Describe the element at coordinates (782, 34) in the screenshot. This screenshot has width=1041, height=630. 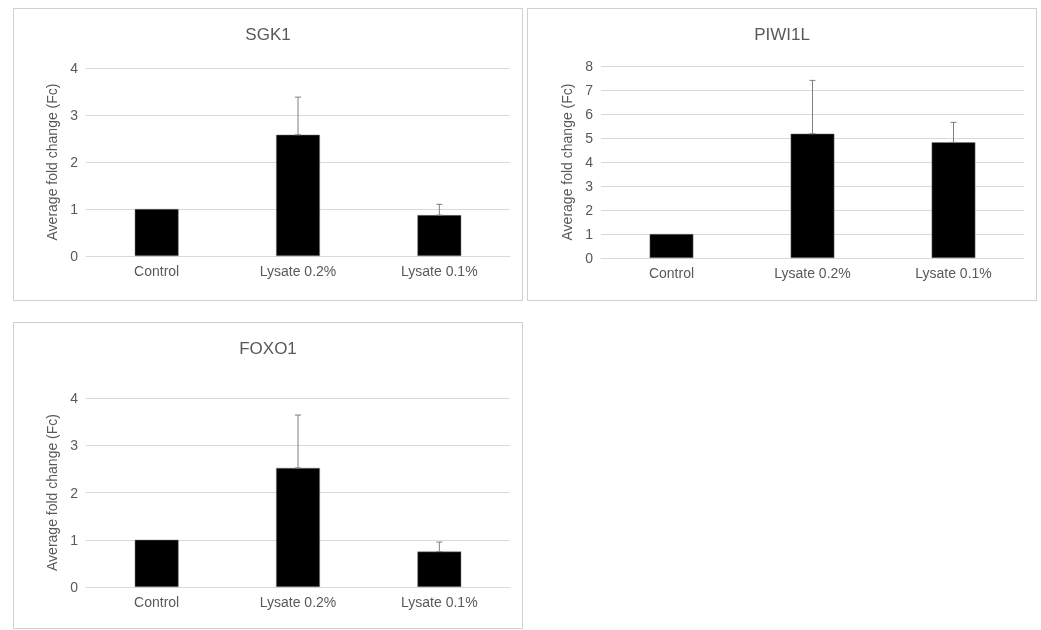
I see `chart-title: PIWI1L` at that location.